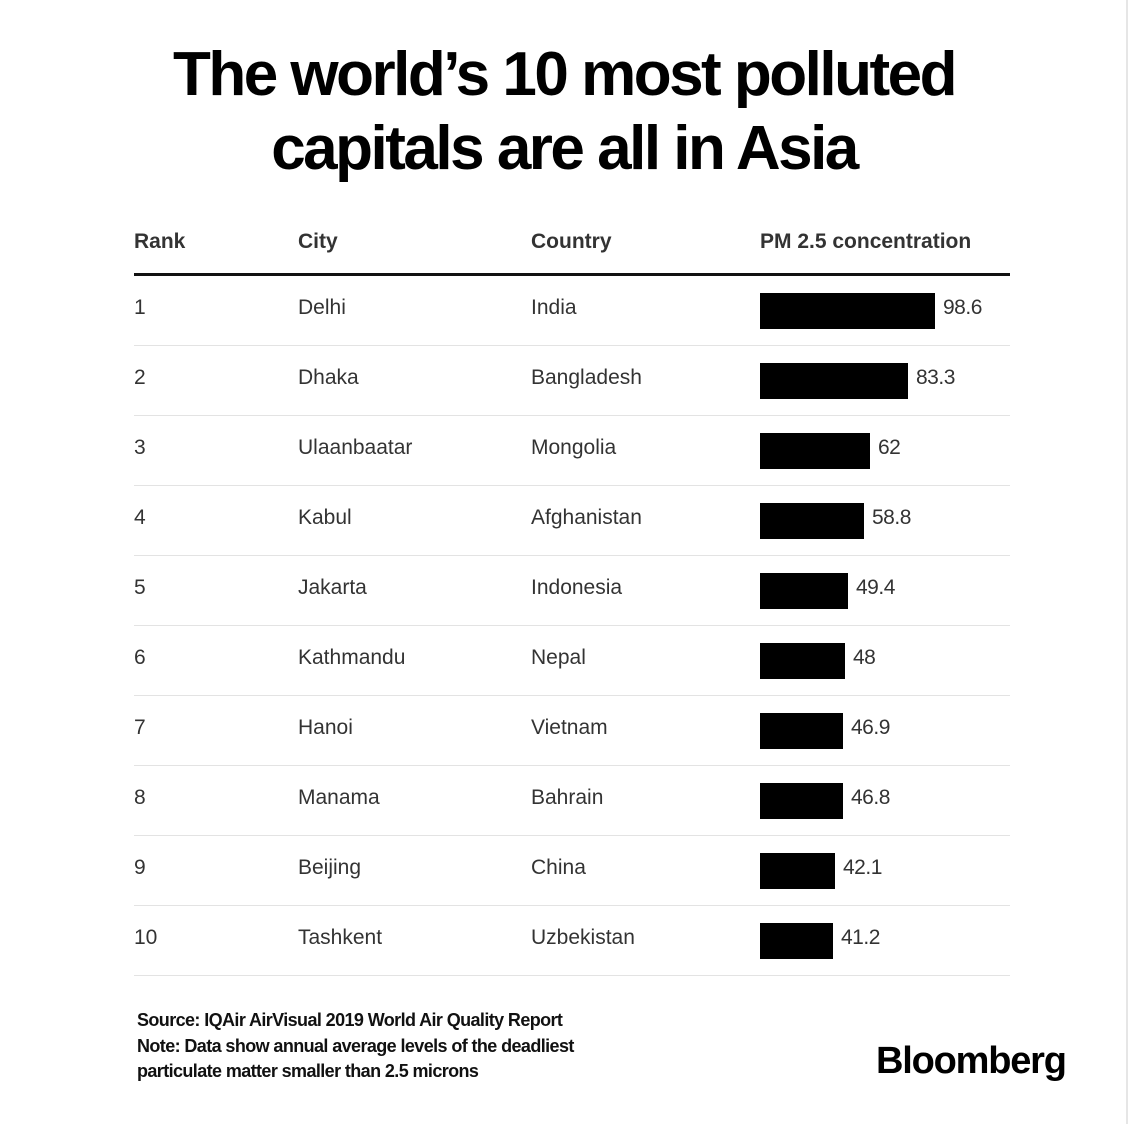 The width and height of the screenshot is (1128, 1124). Describe the element at coordinates (864, 657) in the screenshot. I see `pm25-value-label: 48` at that location.